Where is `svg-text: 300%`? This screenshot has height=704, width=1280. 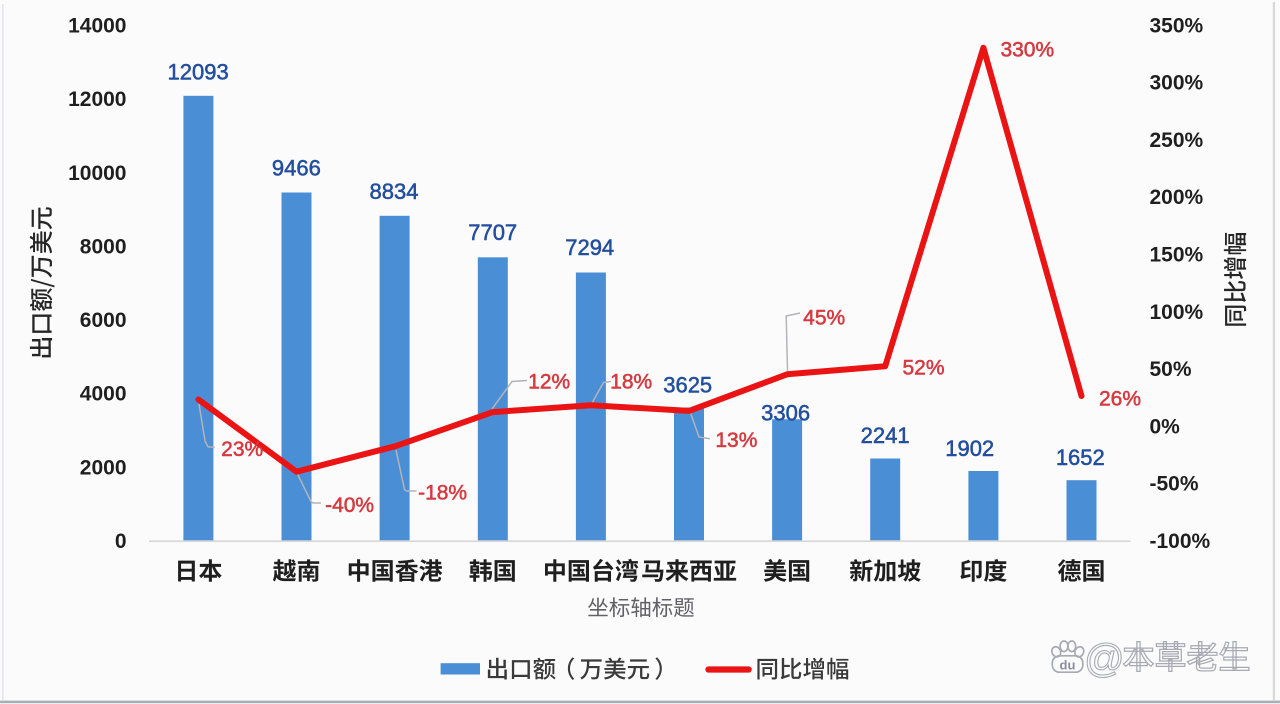 svg-text: 300% is located at coordinates (1177, 83).